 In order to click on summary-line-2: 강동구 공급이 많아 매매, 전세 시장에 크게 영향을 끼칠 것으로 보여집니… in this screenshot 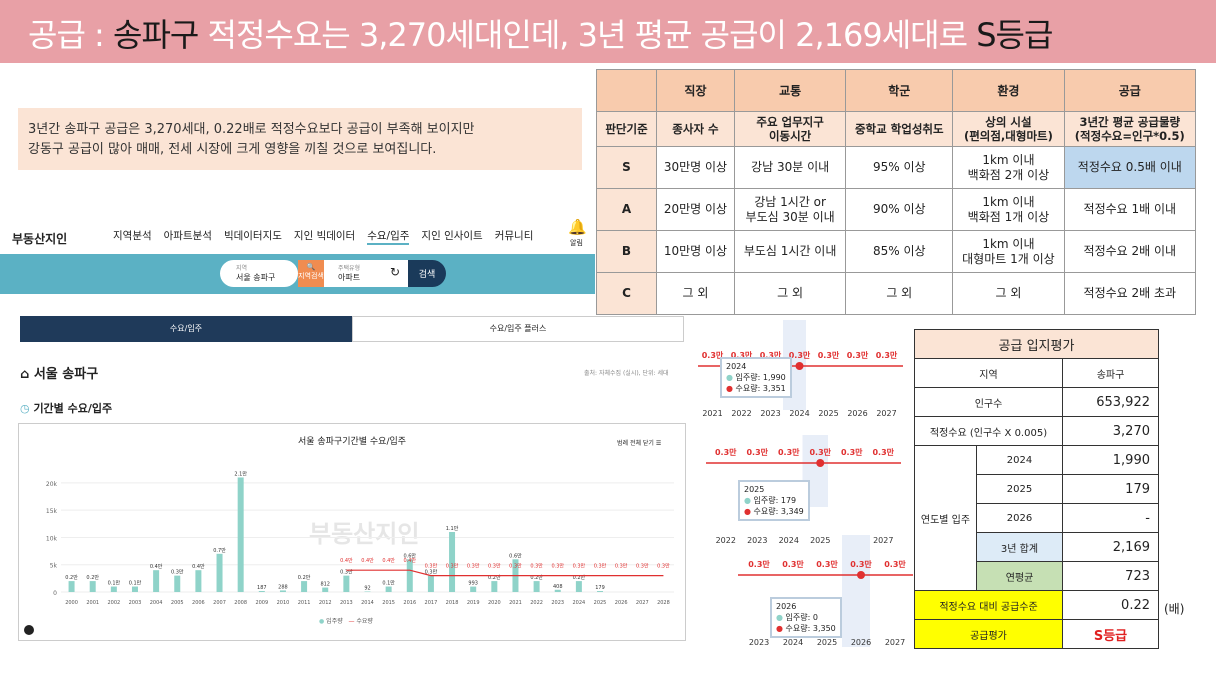, I will do `click(232, 149)`.